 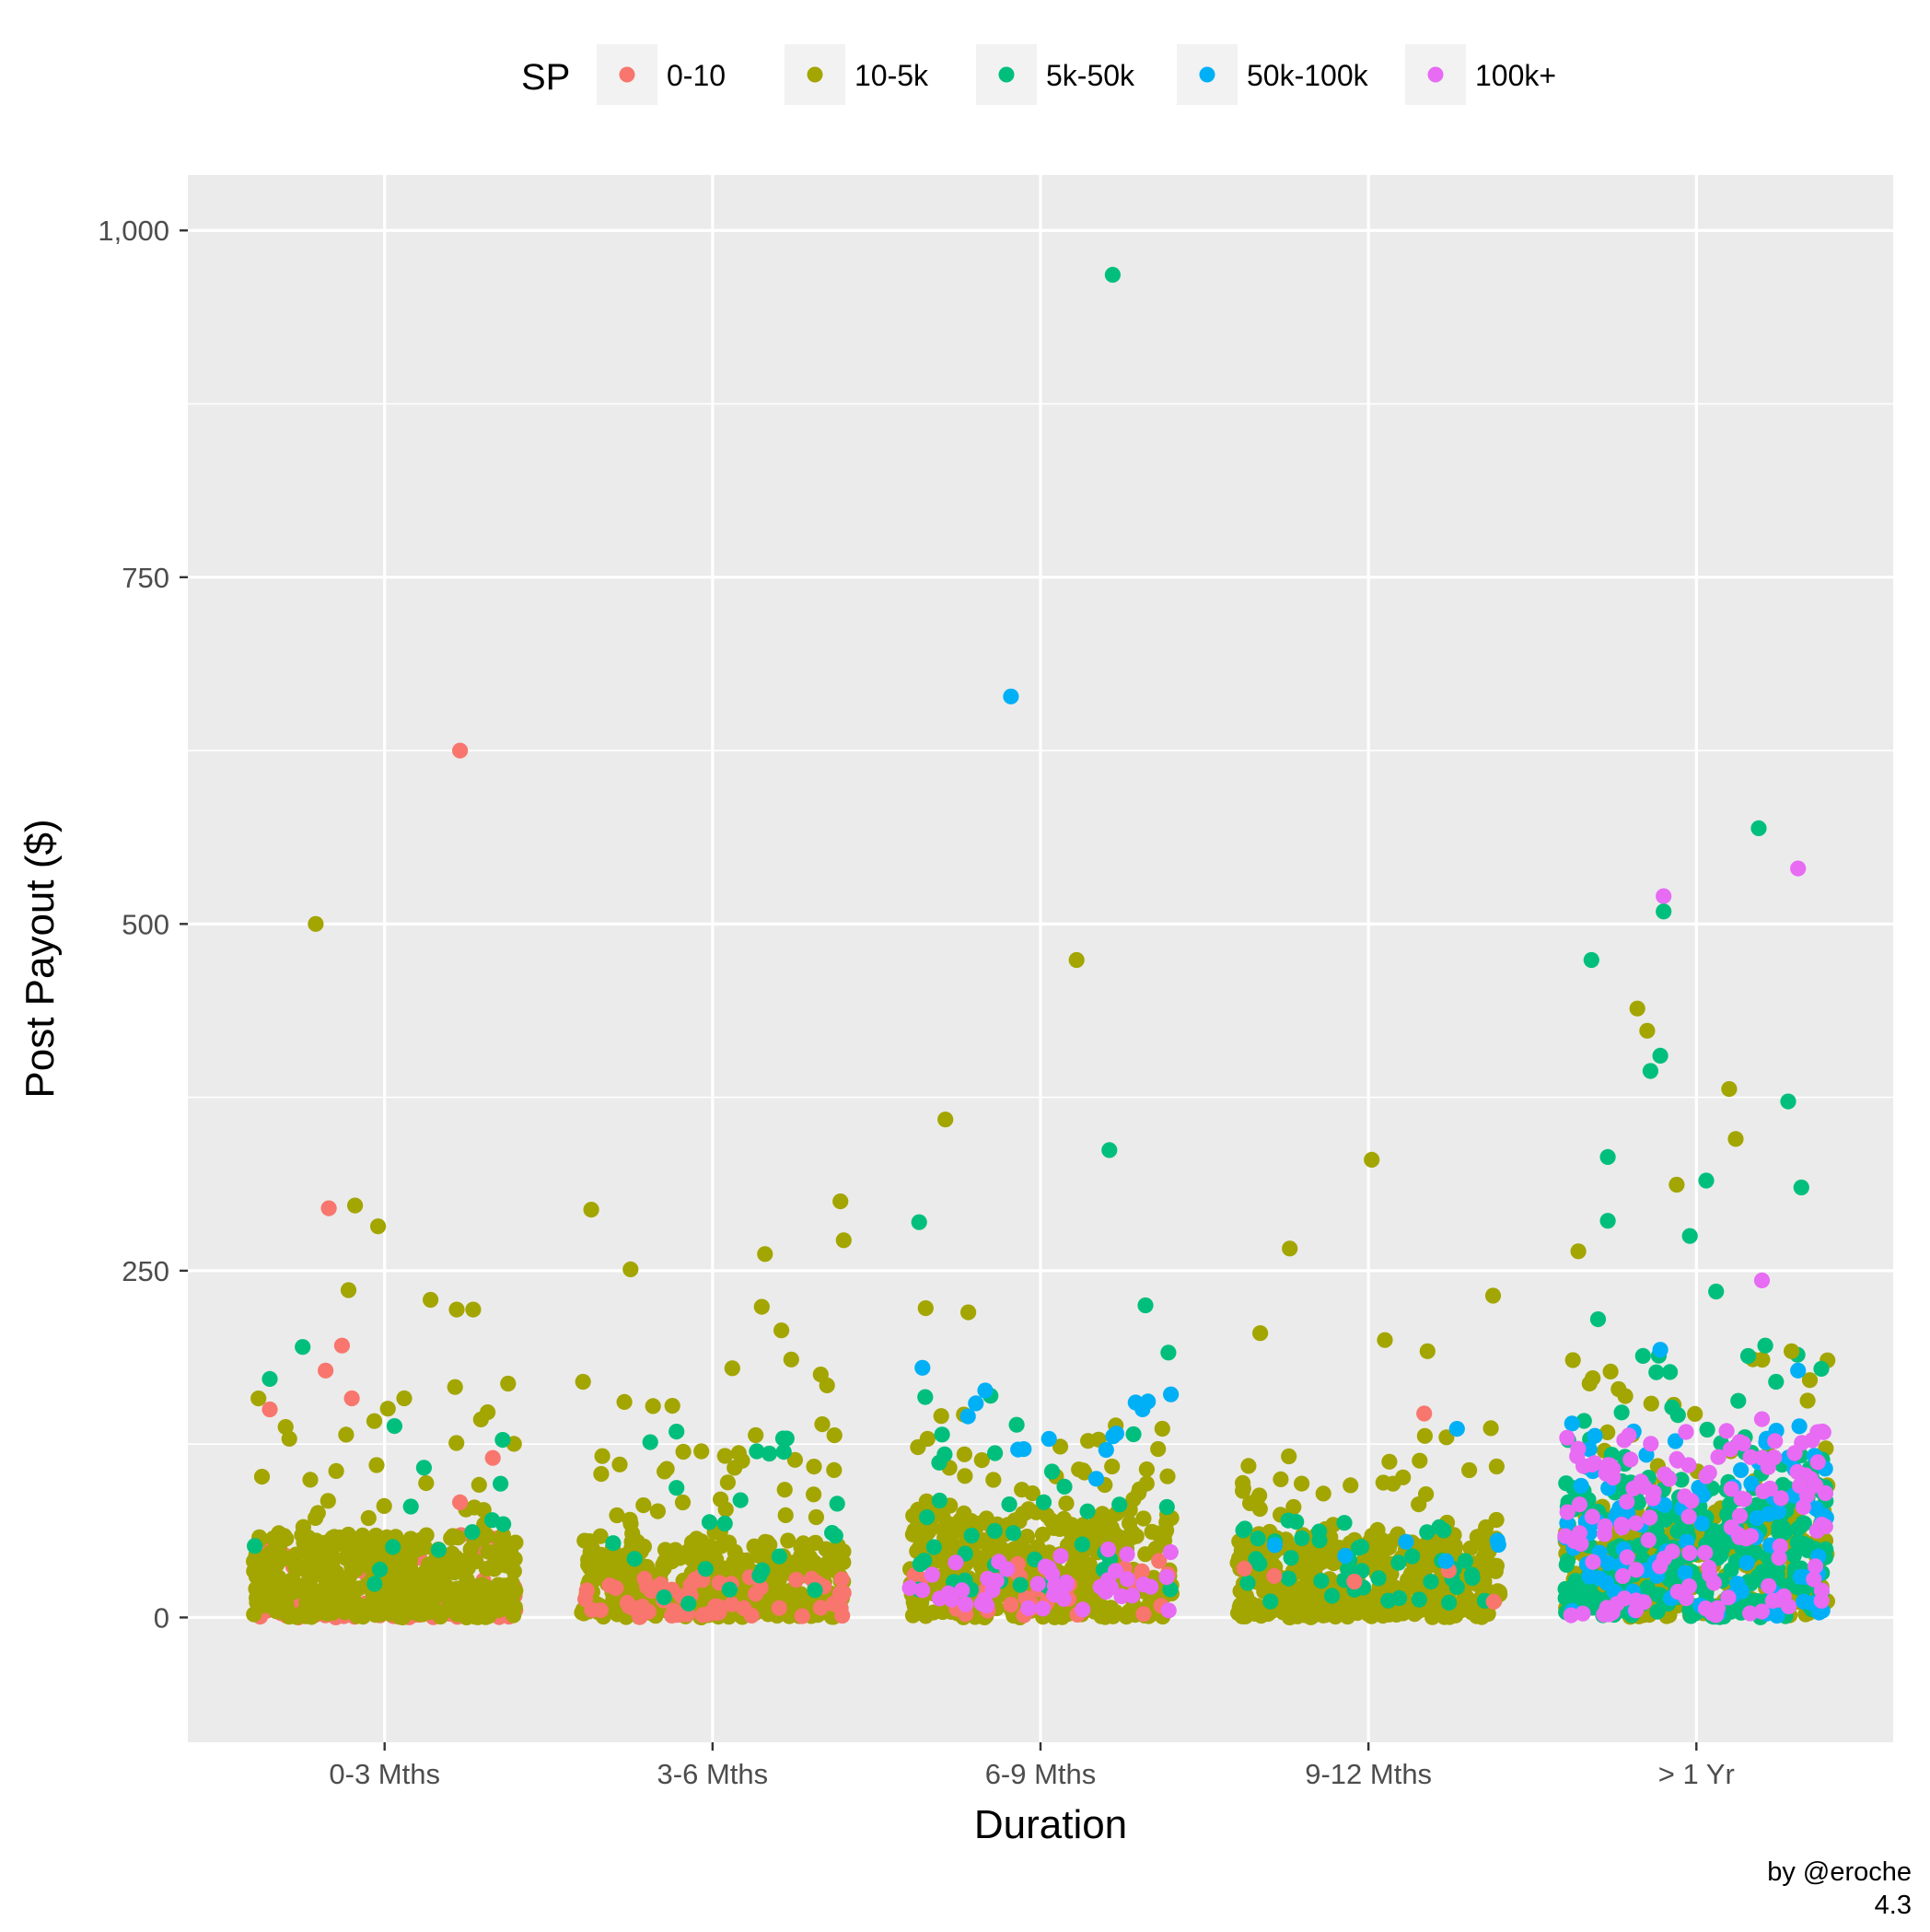 I want to click on legend-label: 100k+, so click(x=1515, y=75).